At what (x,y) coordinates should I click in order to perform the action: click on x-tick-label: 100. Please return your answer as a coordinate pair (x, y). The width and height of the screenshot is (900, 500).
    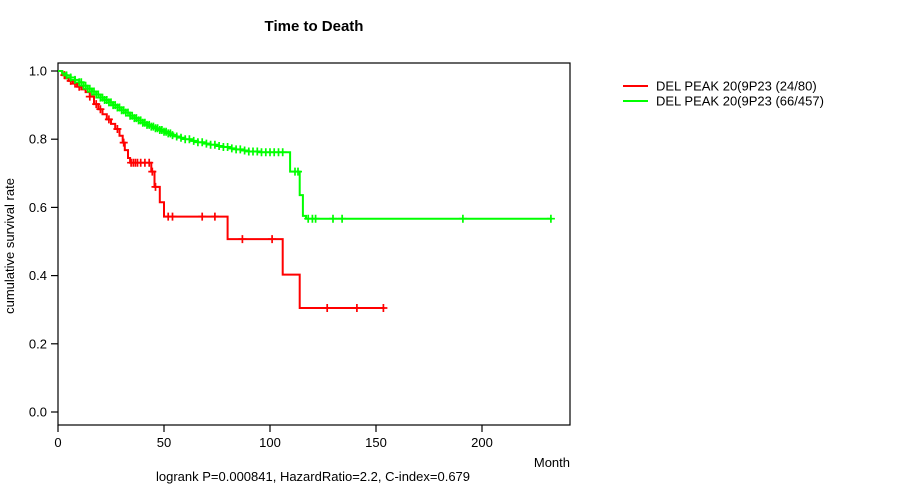
    Looking at the image, I should click on (270, 442).